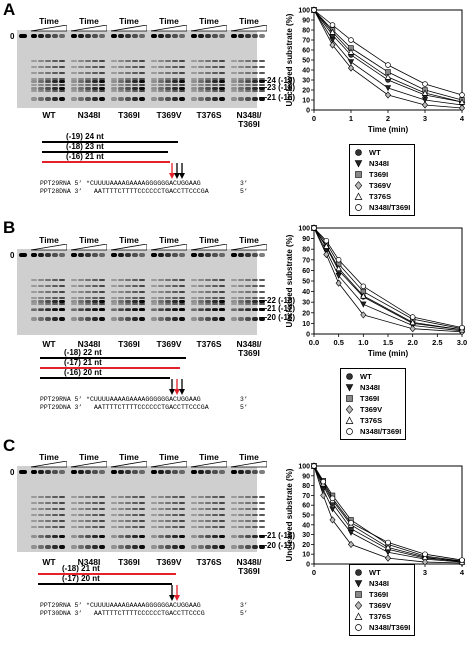 The height and width of the screenshot is (649, 474). I want to click on x-tick-label: 1.5, so click(388, 342).